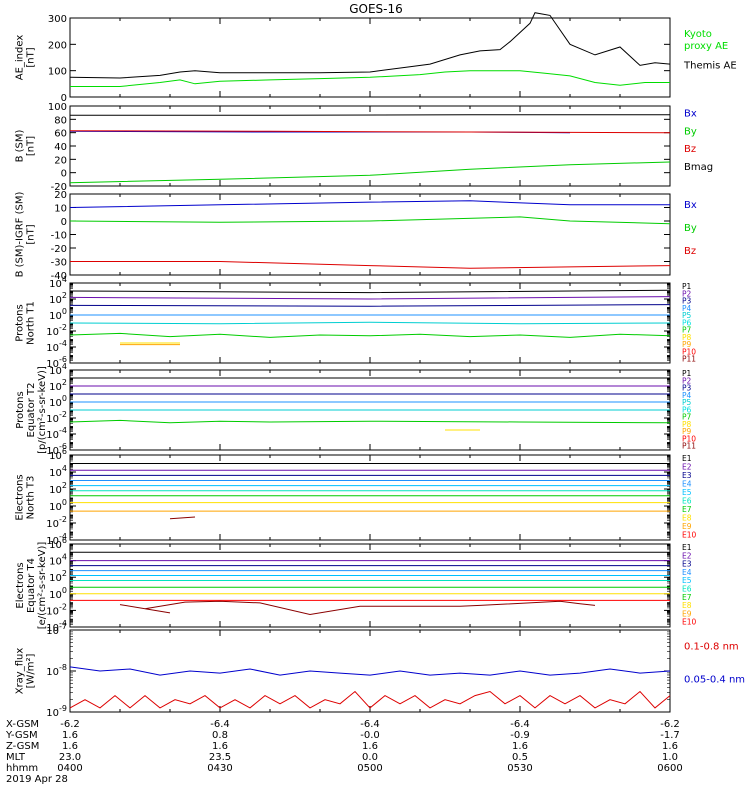 Image resolution: width=750 pixels, height=800 pixels. Describe the element at coordinates (370, 305) in the screenshot. I see `series-line-p3` at that location.